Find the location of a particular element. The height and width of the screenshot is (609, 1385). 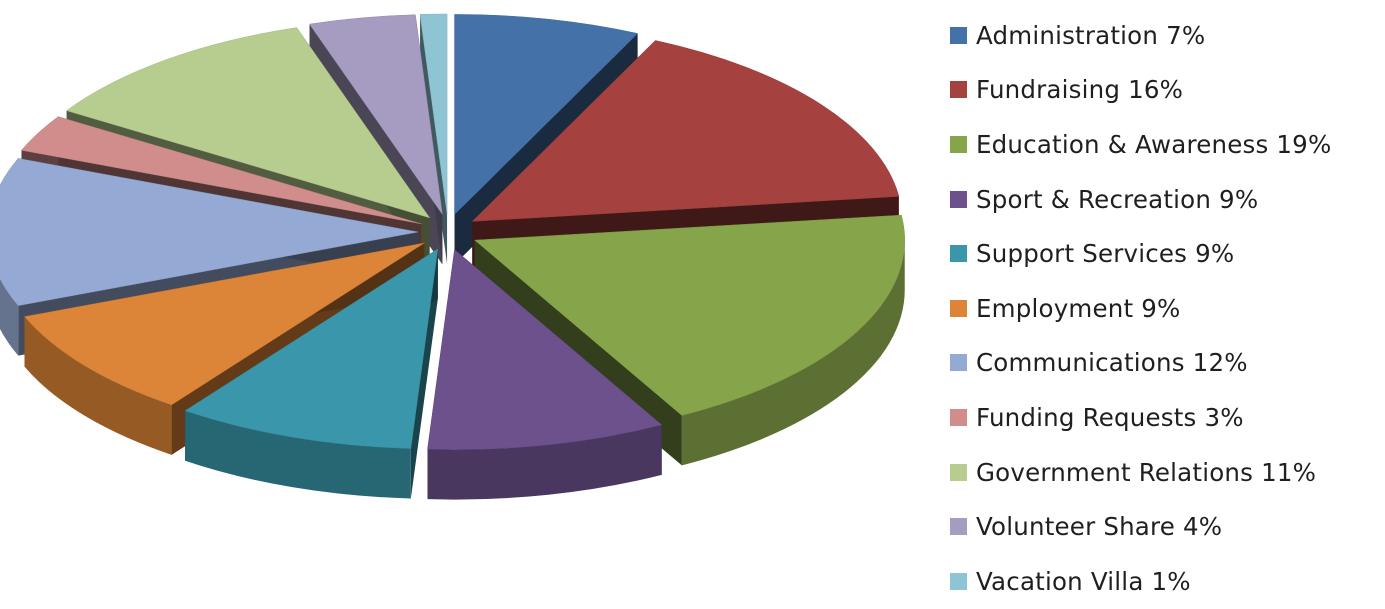

legend-item-employment: Employment 9% is located at coordinates (1165, 308).